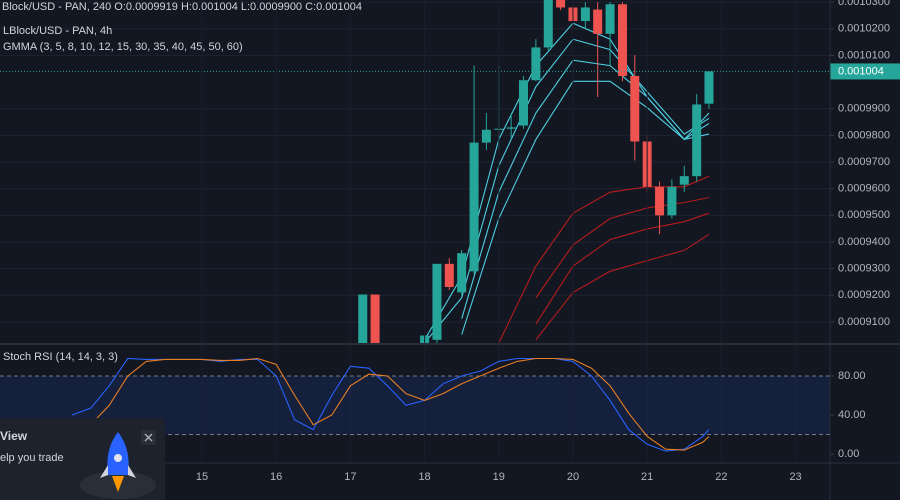  What do you see at coordinates (864, 55) in the screenshot?
I see `y-tick-label: 0.0010100` at bounding box center [864, 55].